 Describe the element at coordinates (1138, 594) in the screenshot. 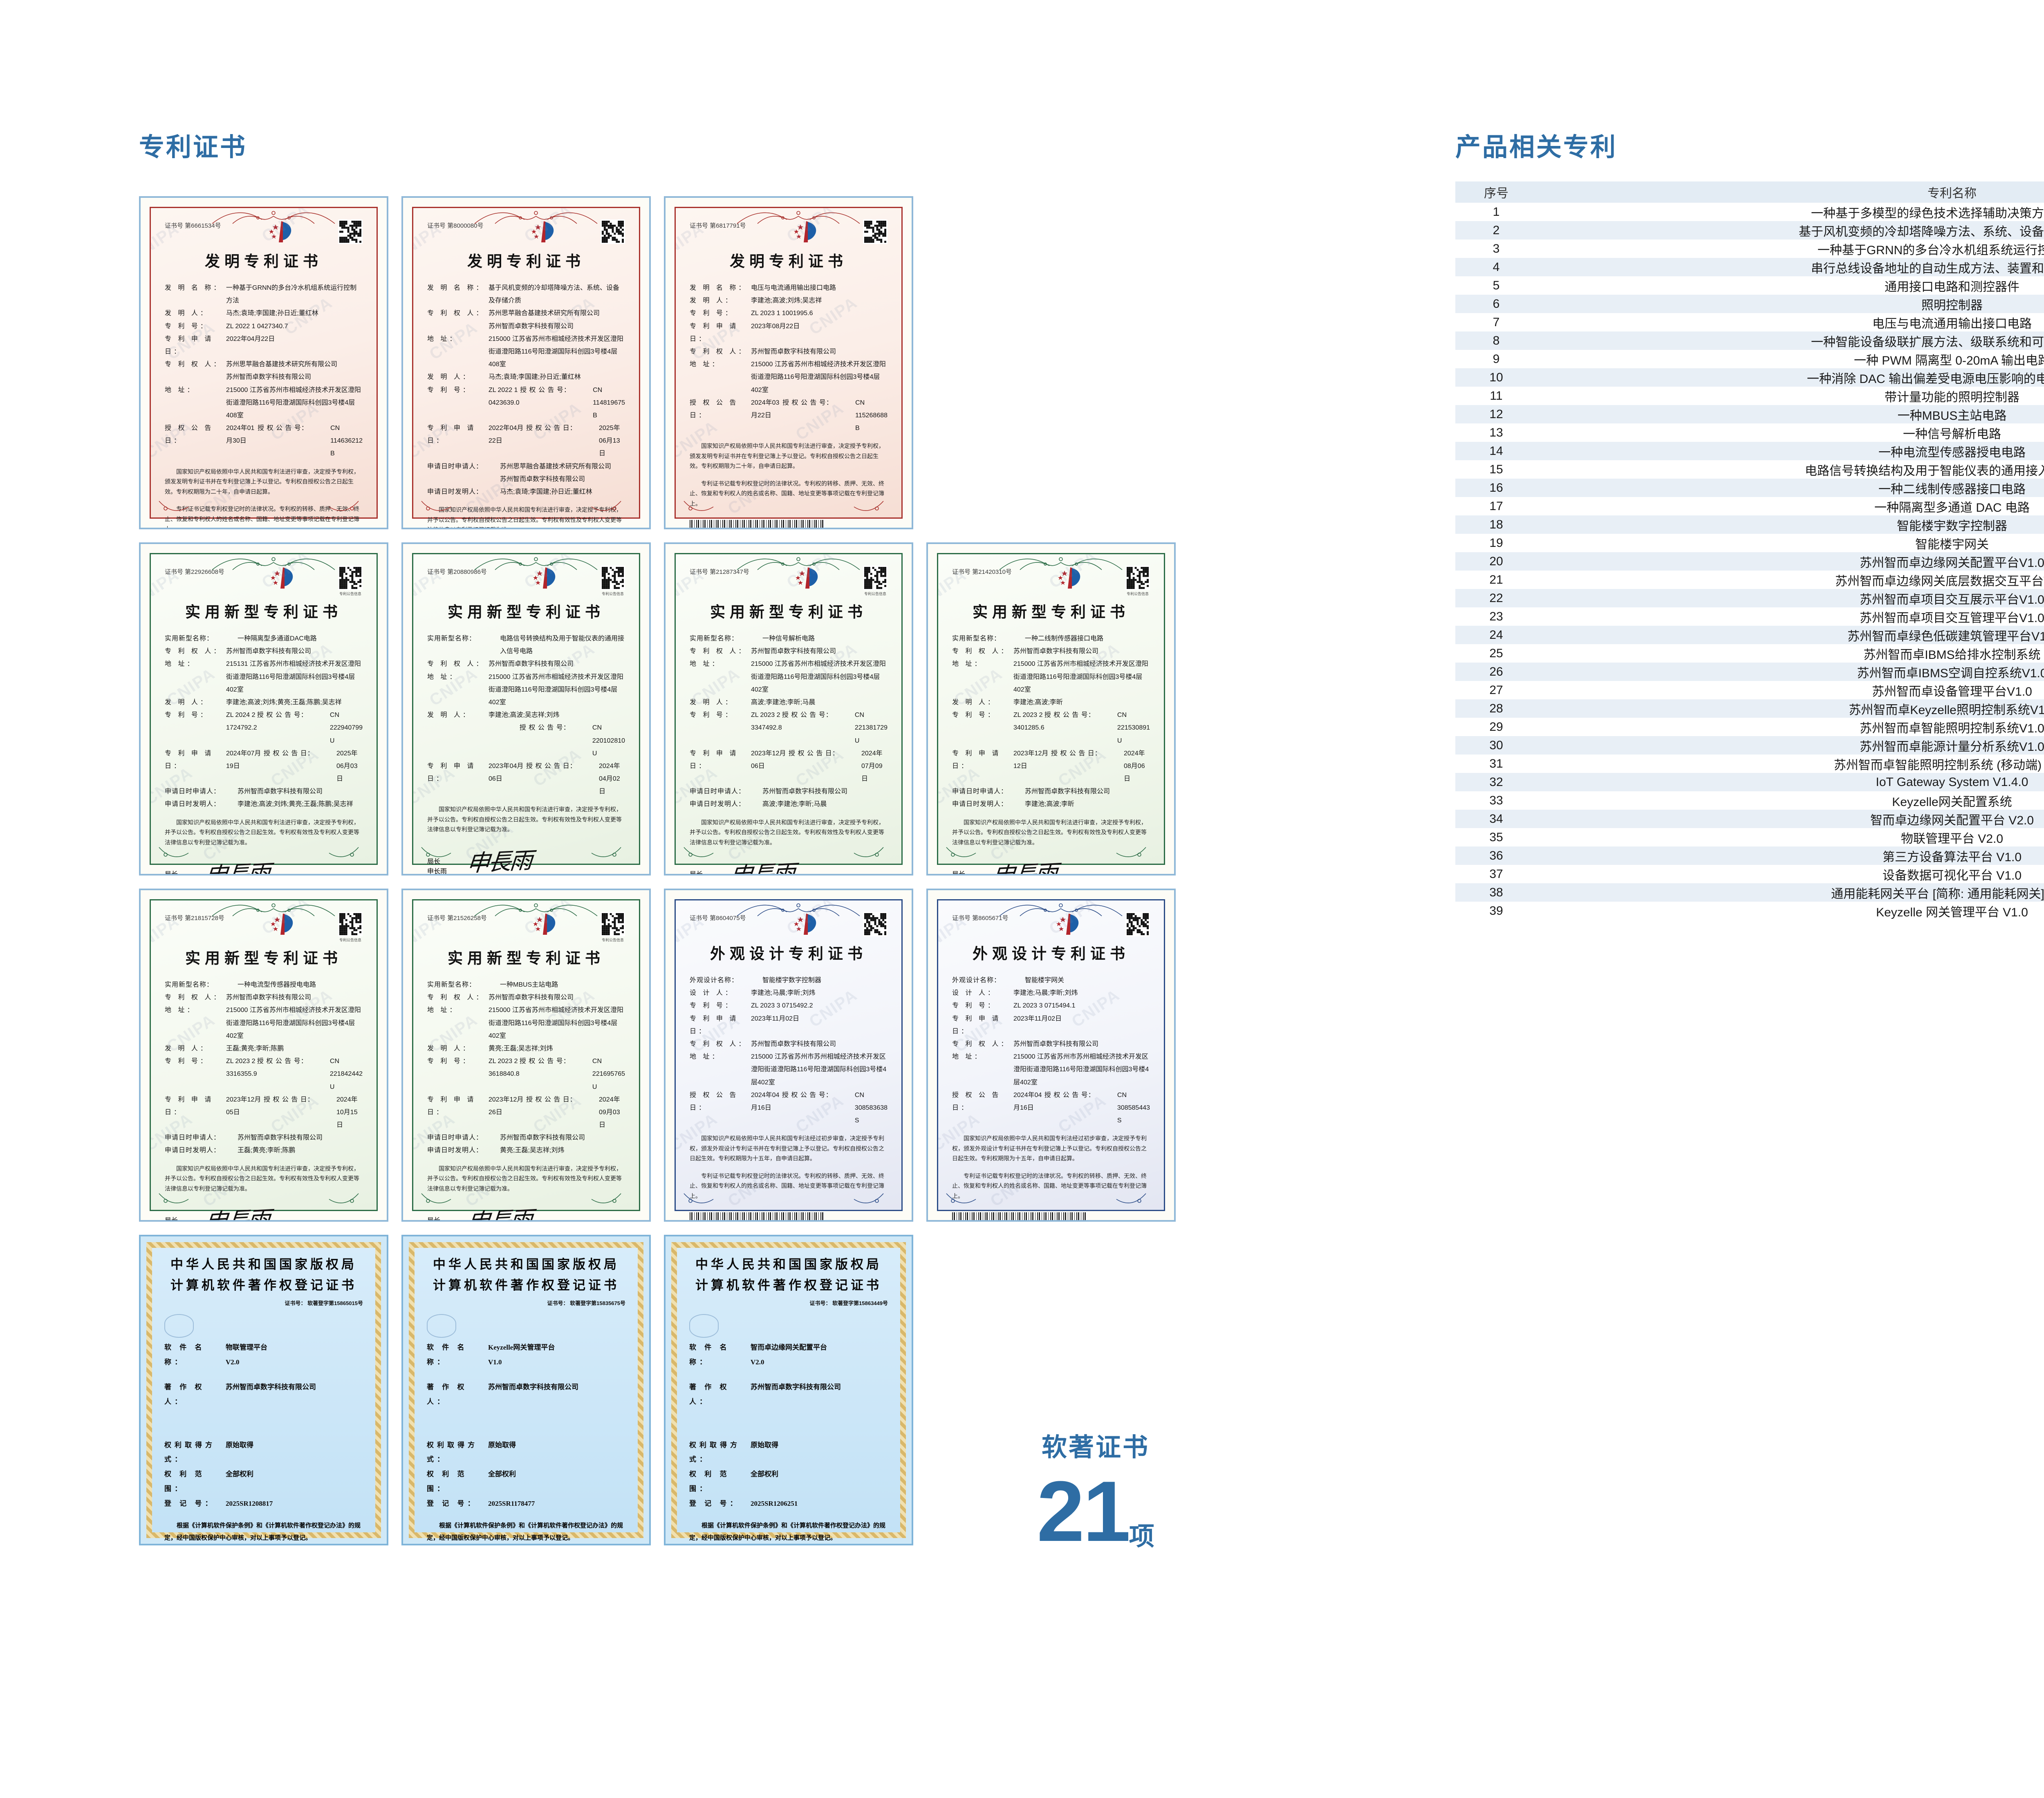

I see `cert-qr-caption: 专利公告信息` at that location.